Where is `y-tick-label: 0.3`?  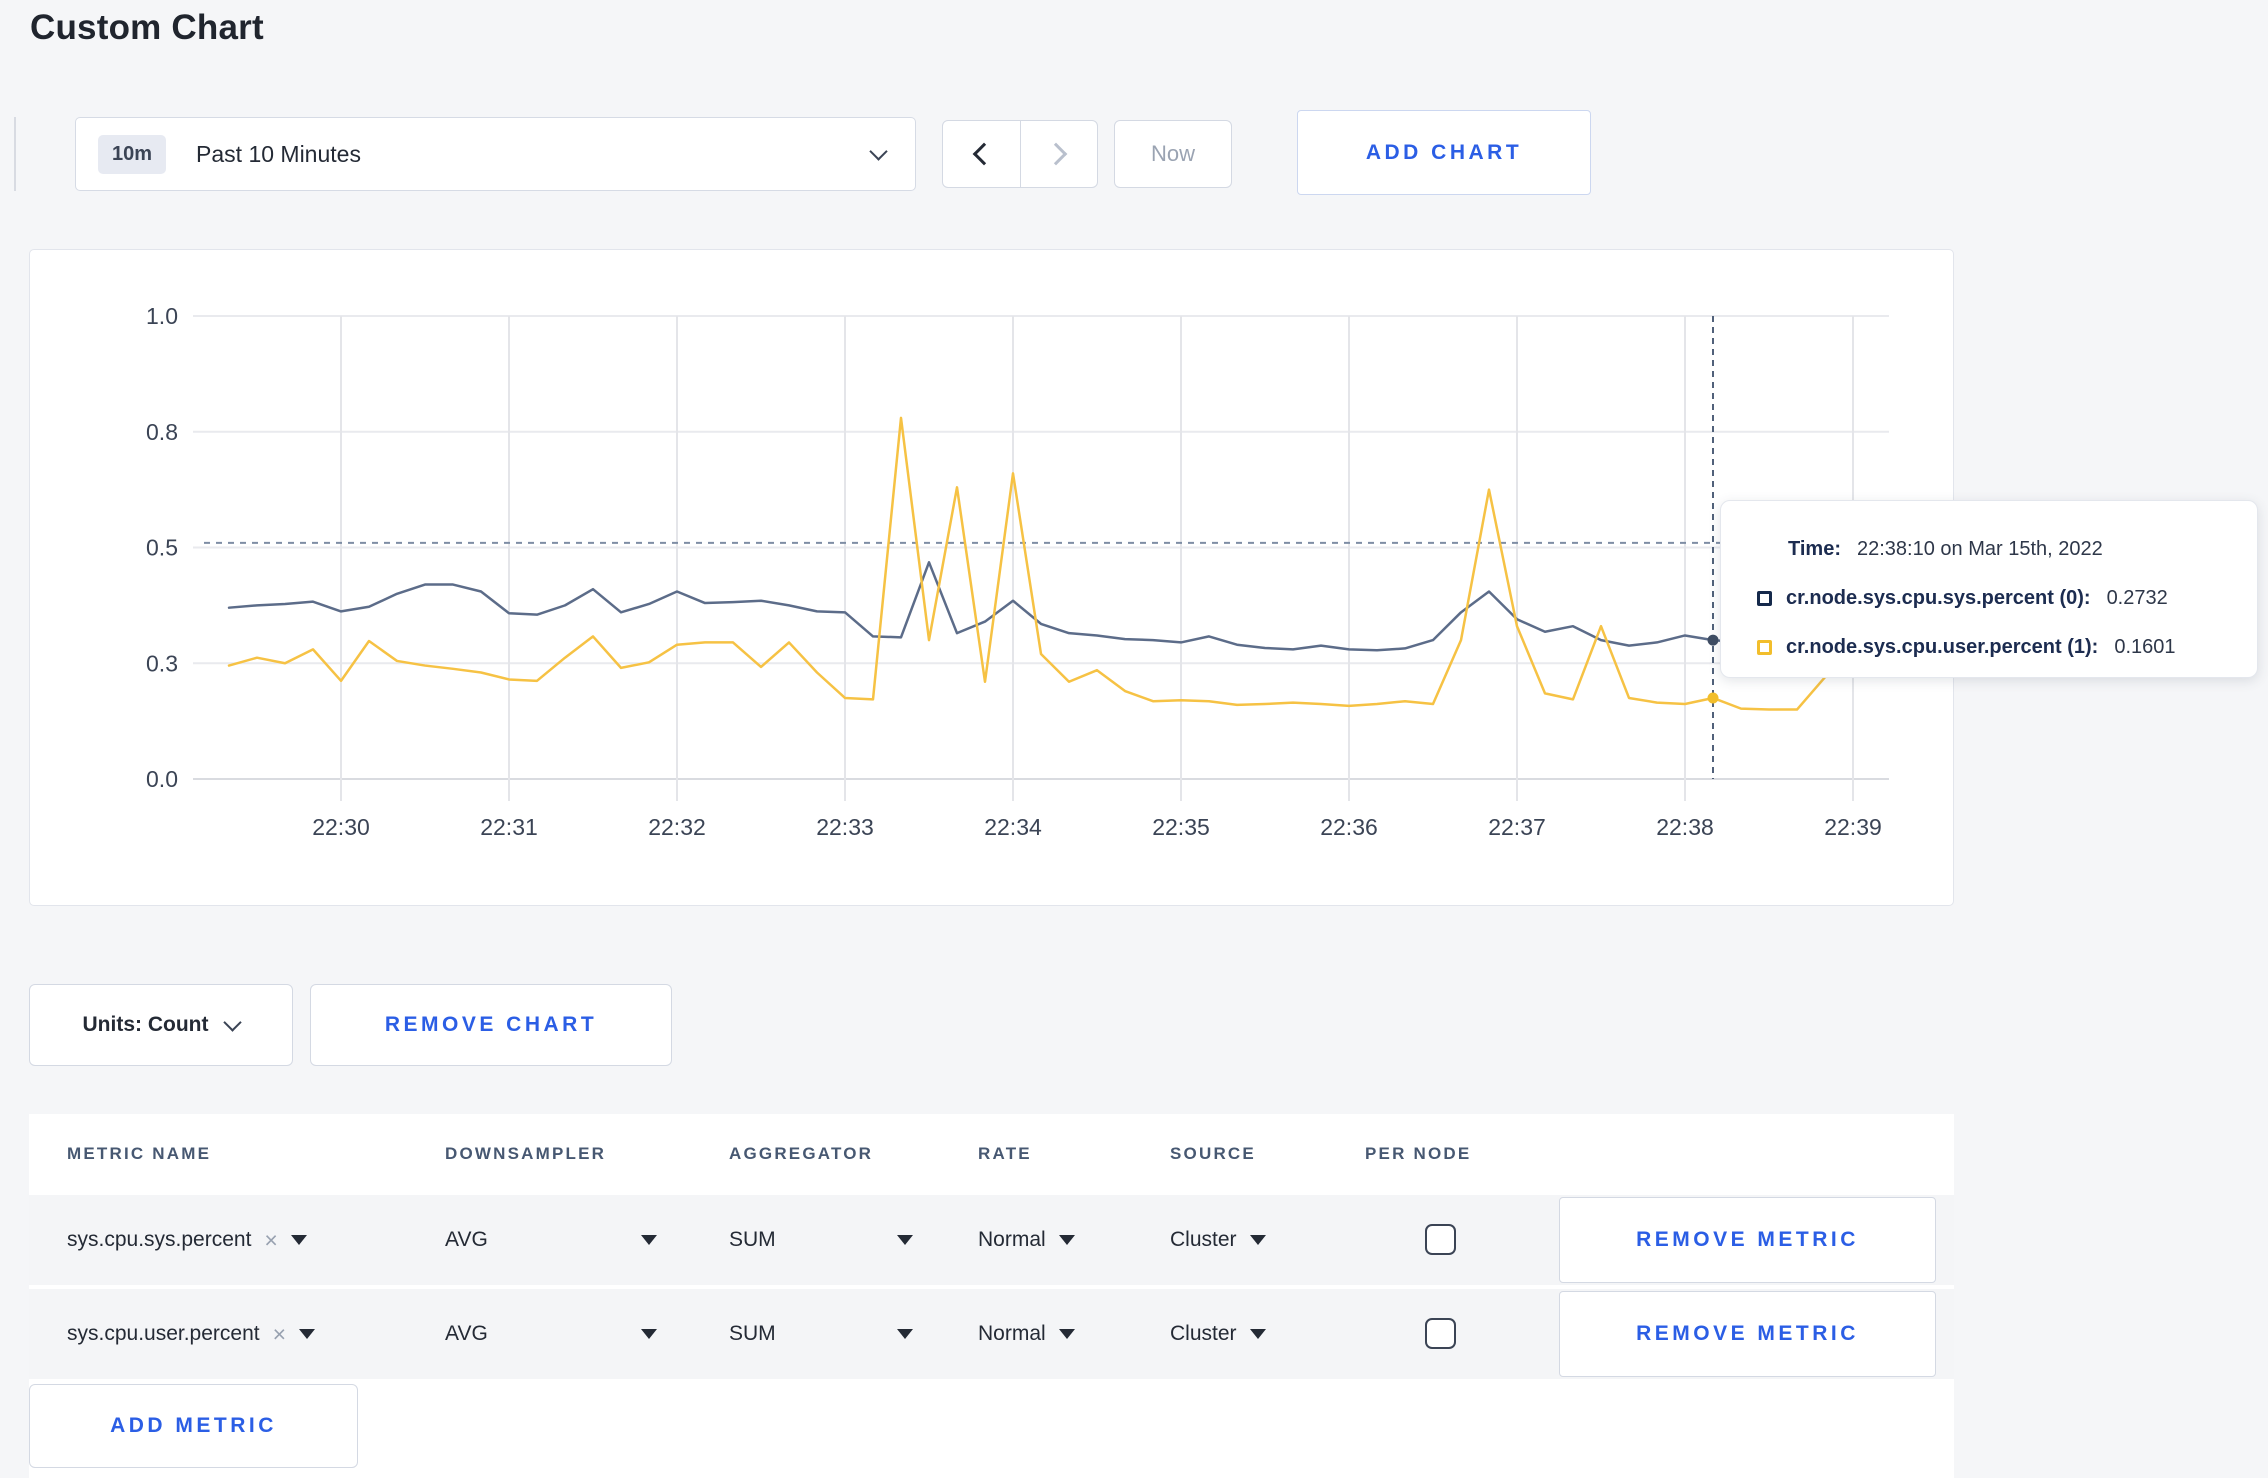 y-tick-label: 0.3 is located at coordinates (162, 663).